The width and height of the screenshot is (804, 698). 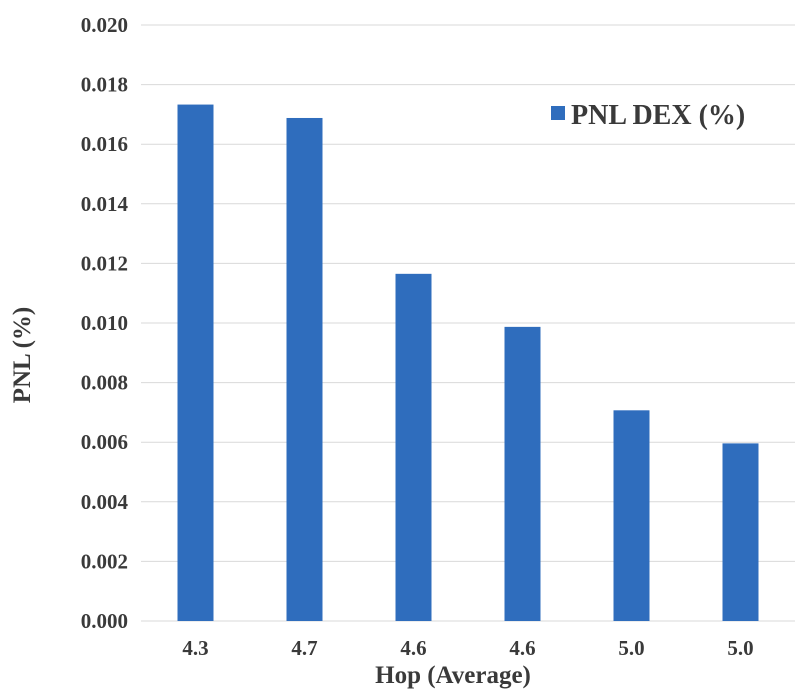 What do you see at coordinates (104, 561) in the screenshot?
I see `y-tick-label: 0.002` at bounding box center [104, 561].